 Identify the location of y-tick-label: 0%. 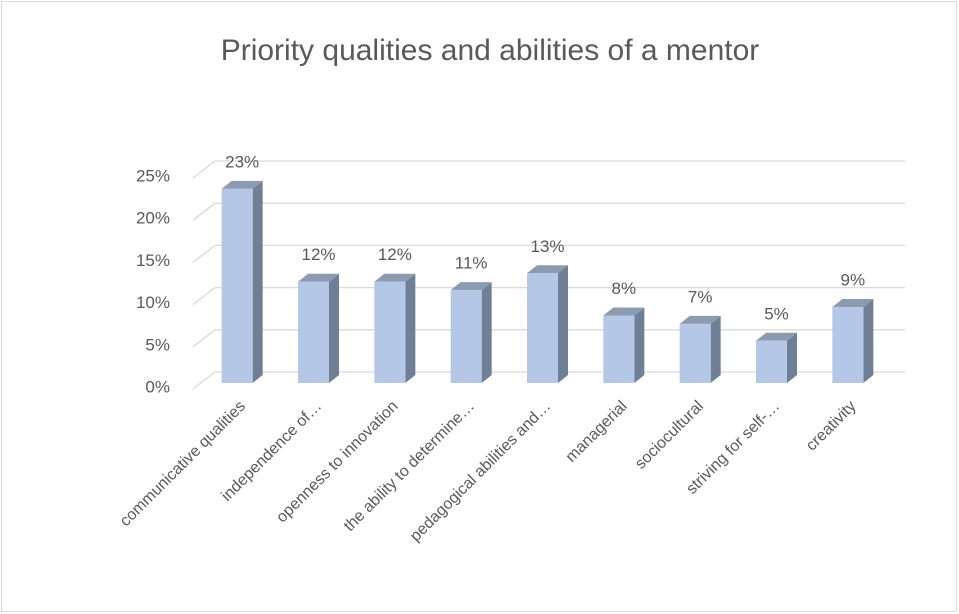
(157, 386).